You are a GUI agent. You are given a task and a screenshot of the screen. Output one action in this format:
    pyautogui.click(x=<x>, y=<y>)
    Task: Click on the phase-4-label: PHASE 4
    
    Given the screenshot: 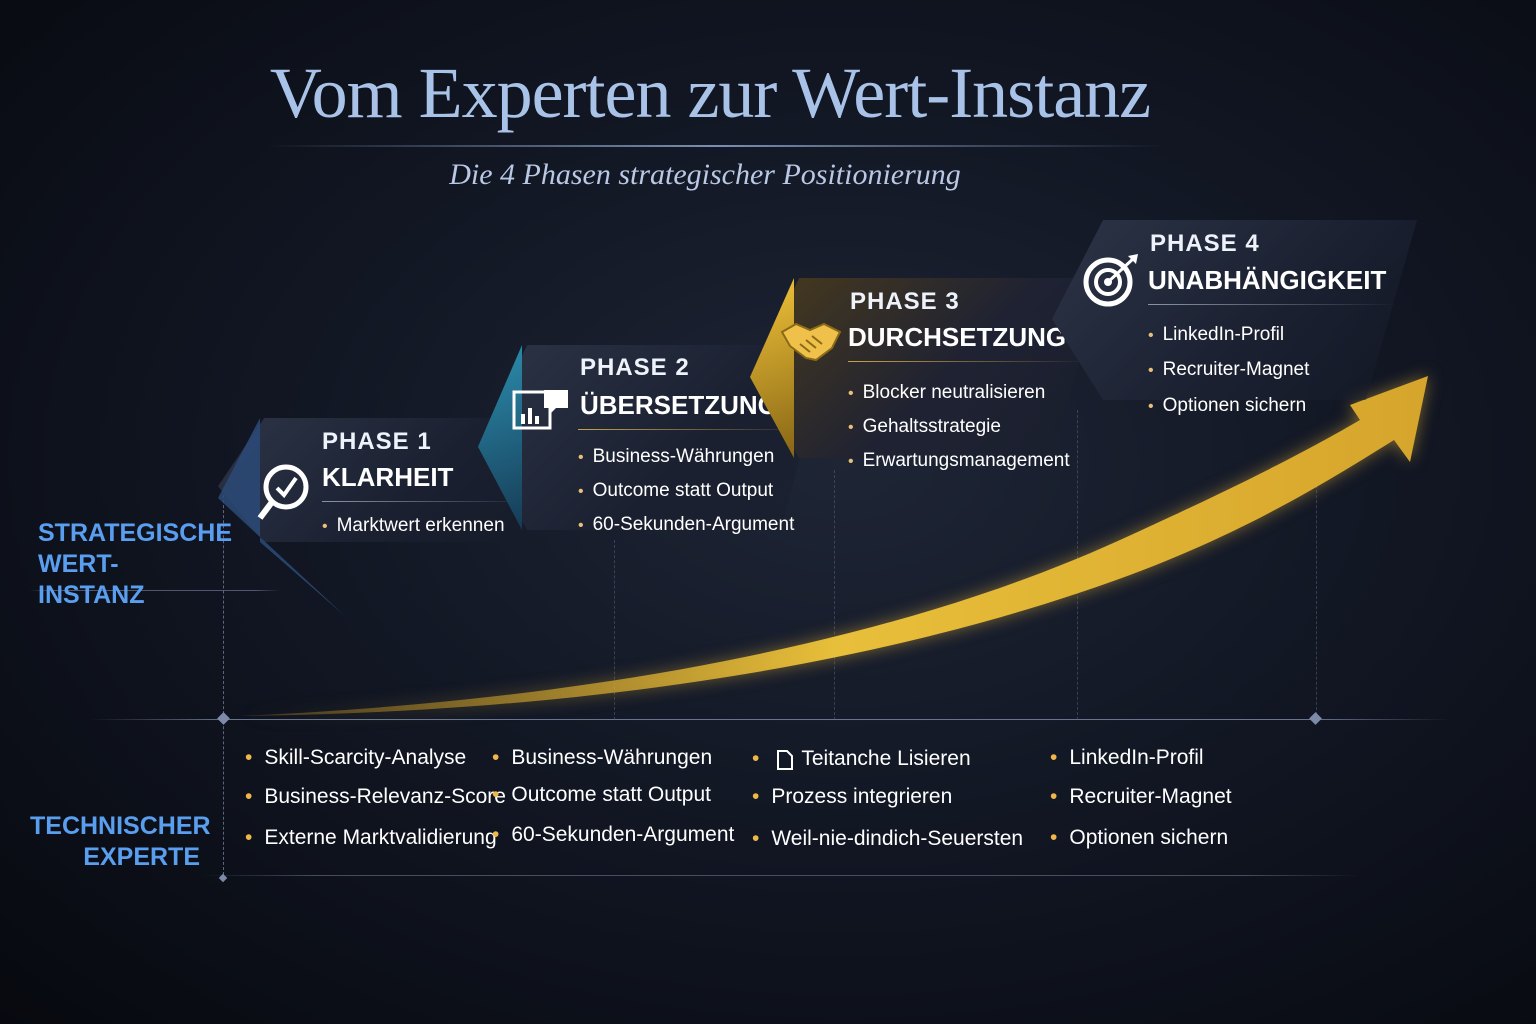 What is the action you would take?
    pyautogui.click(x=1205, y=243)
    